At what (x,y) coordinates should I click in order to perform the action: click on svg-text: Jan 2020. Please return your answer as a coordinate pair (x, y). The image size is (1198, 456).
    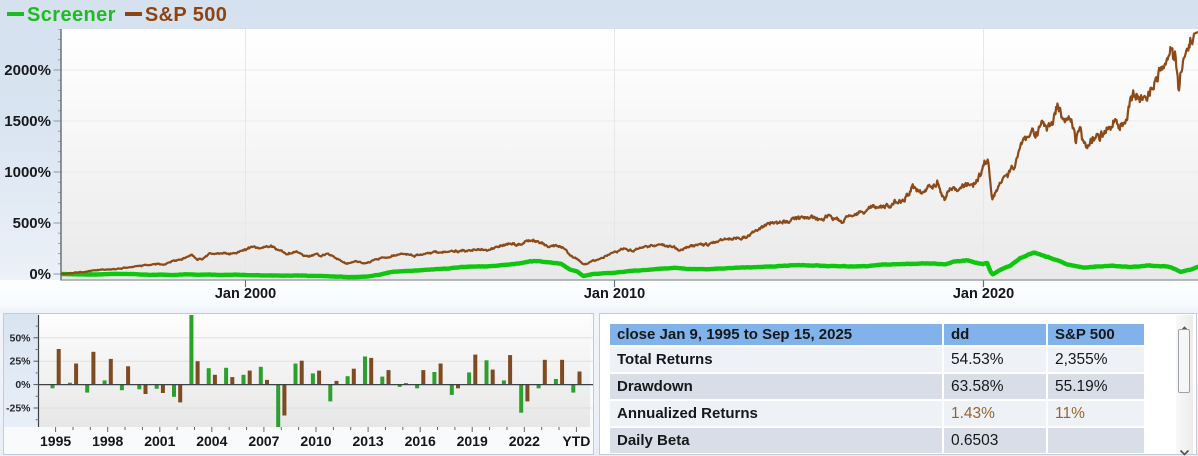
    Looking at the image, I should click on (983, 294).